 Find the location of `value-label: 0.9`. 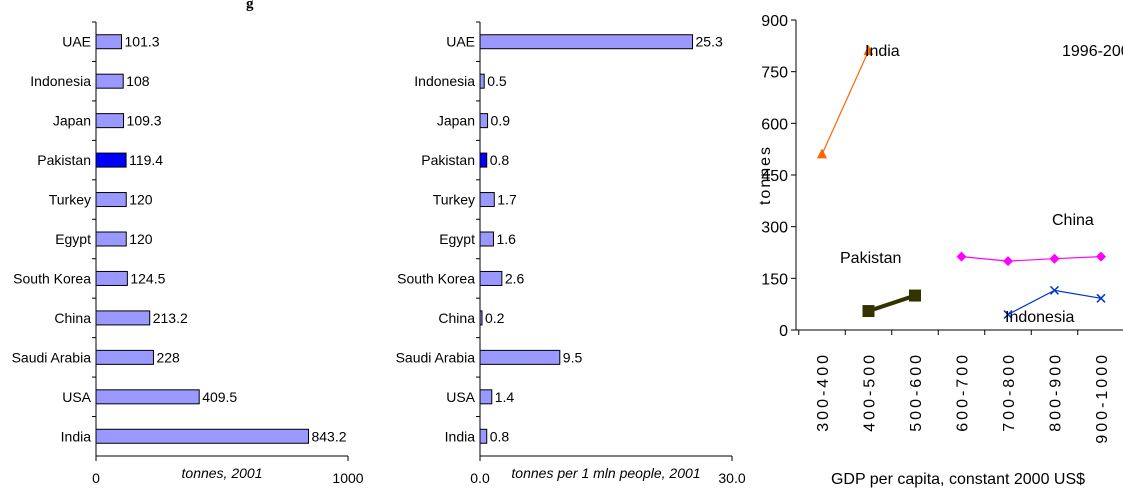

value-label: 0.9 is located at coordinates (501, 121).